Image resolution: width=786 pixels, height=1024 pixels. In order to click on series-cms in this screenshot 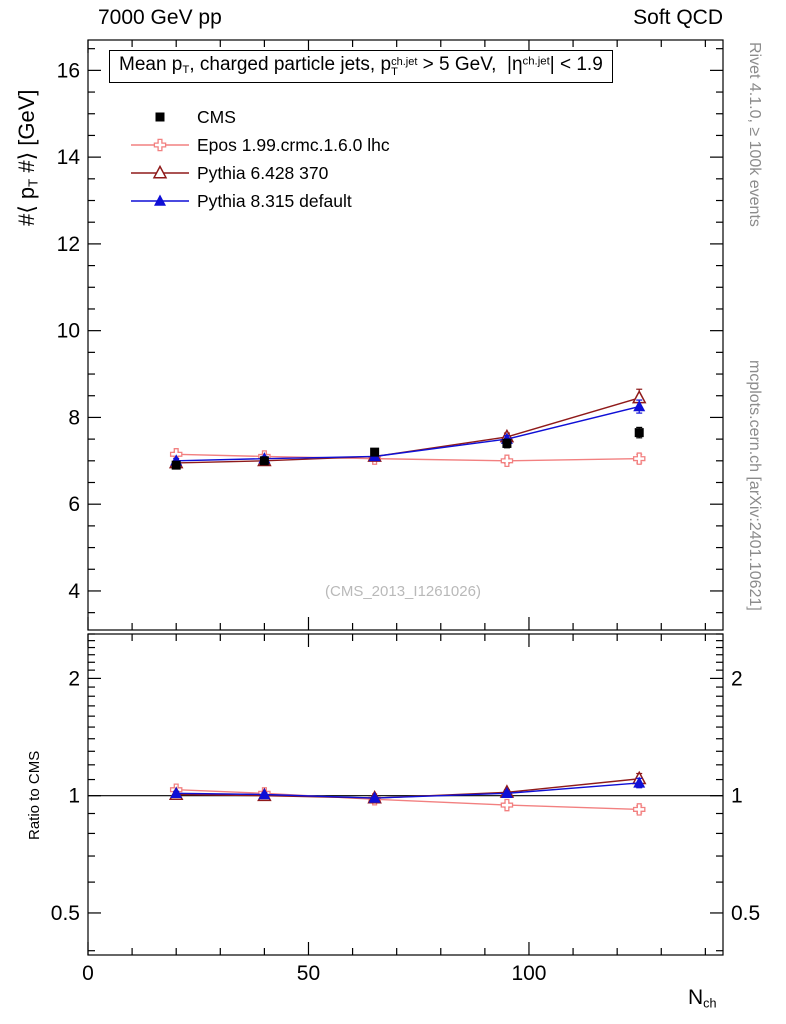, I will do `click(407, 448)`.